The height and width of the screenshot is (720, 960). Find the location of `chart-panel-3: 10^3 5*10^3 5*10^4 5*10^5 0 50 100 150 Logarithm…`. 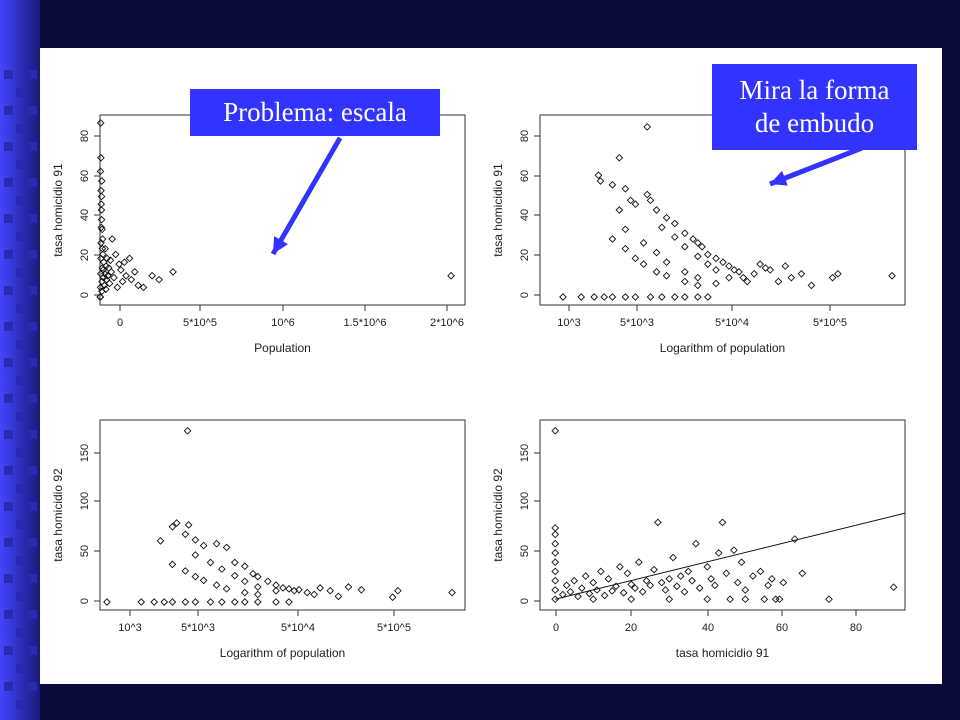

chart-panel-3: 10^3 5*10^3 5*10^4 5*10^5 0 50 100 150 Logarithm… is located at coordinates (258, 539).